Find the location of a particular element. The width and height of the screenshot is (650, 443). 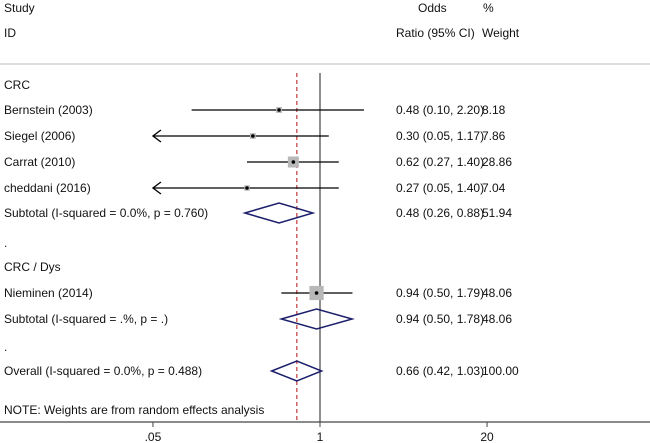

effect-ci-text: 0.48 (0.26, 0.88) is located at coordinates (440, 213).